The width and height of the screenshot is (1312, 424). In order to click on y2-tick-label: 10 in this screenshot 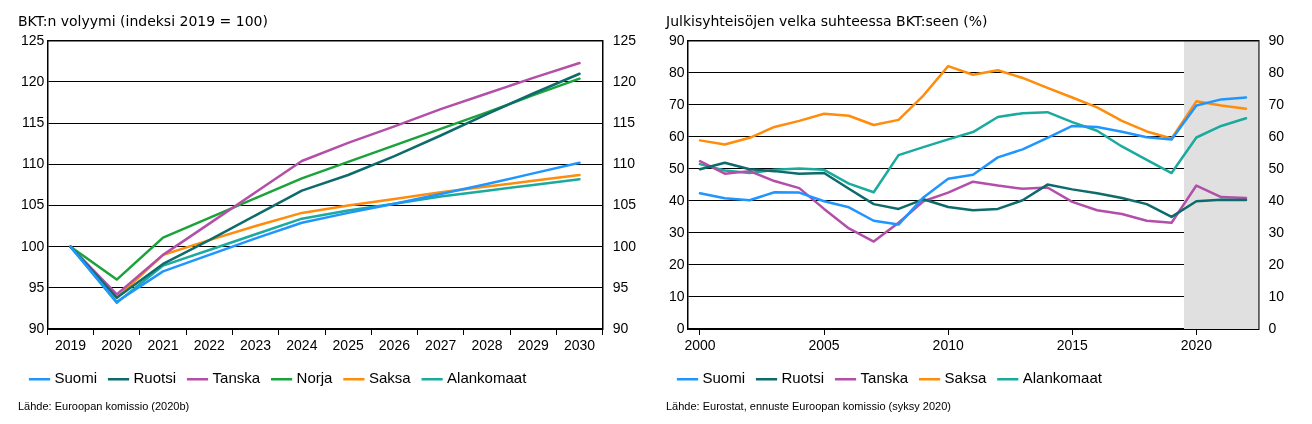, I will do `click(1276, 295)`.